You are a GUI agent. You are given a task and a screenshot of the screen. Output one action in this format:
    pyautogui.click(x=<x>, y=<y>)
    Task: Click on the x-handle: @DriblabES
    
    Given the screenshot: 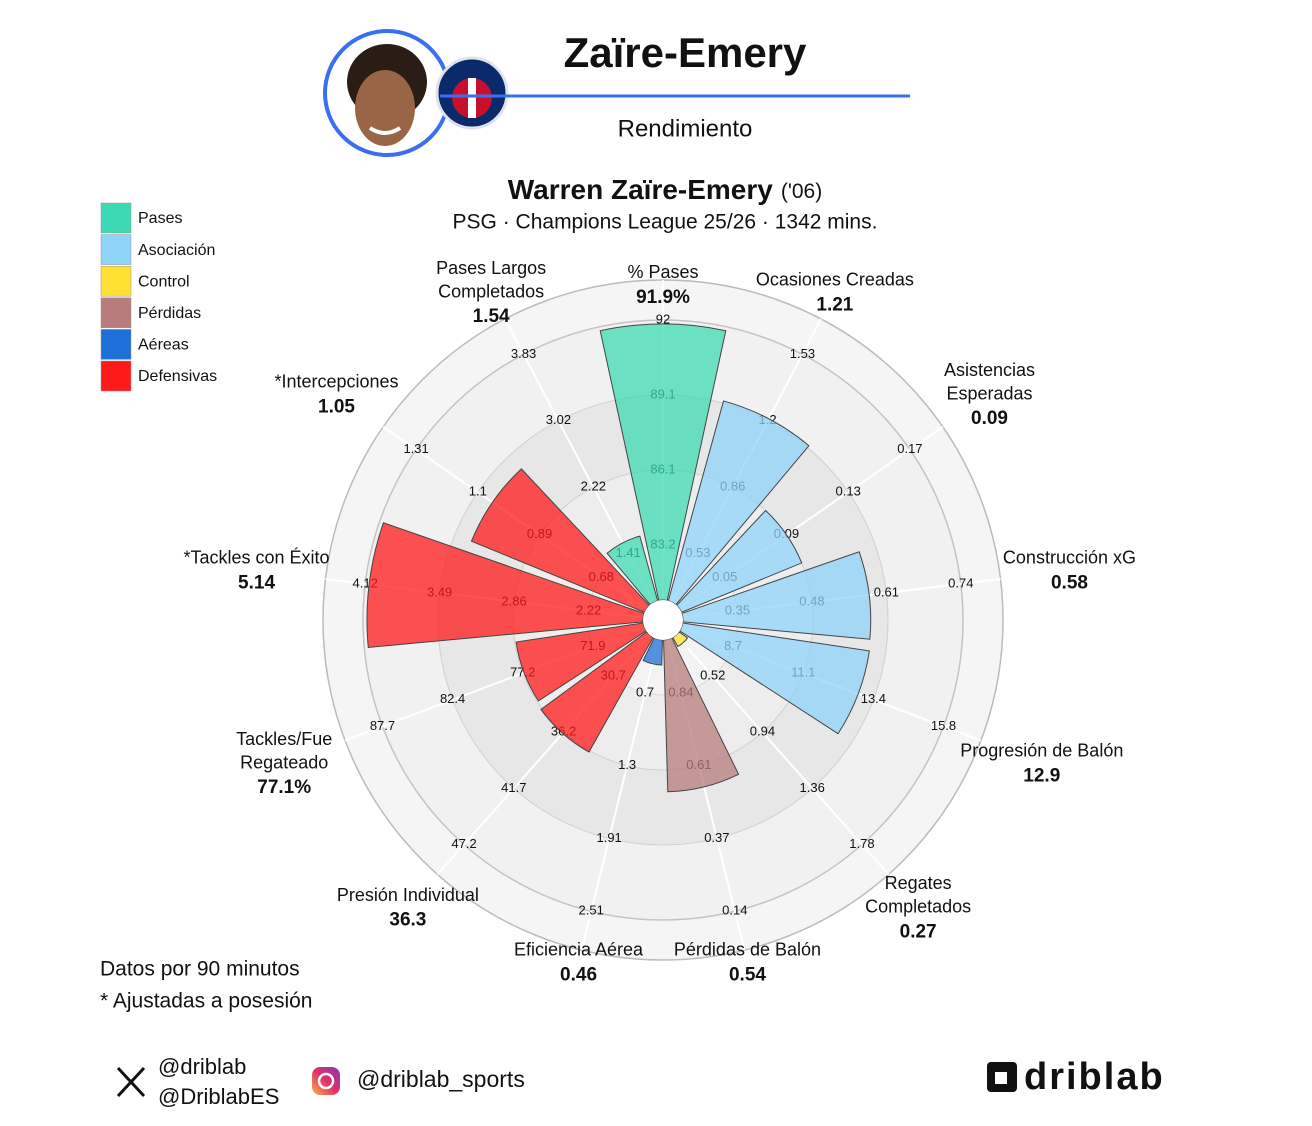 What is the action you would take?
    pyautogui.click(x=218, y=1096)
    